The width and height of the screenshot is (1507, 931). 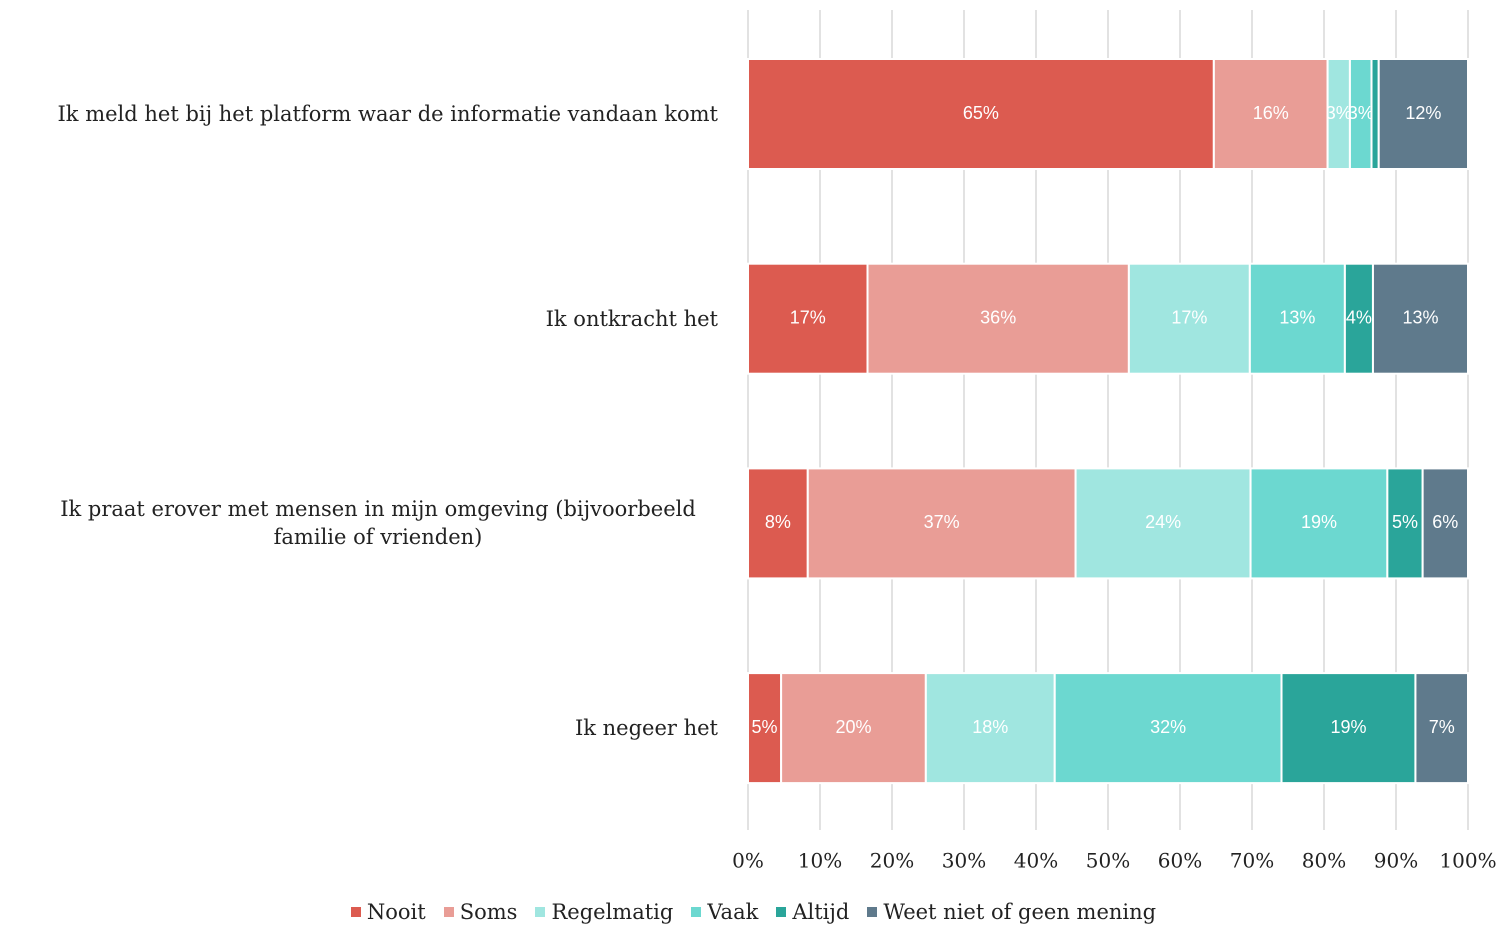 What do you see at coordinates (964, 861) in the screenshot?
I see `x-tick-label: 30%` at bounding box center [964, 861].